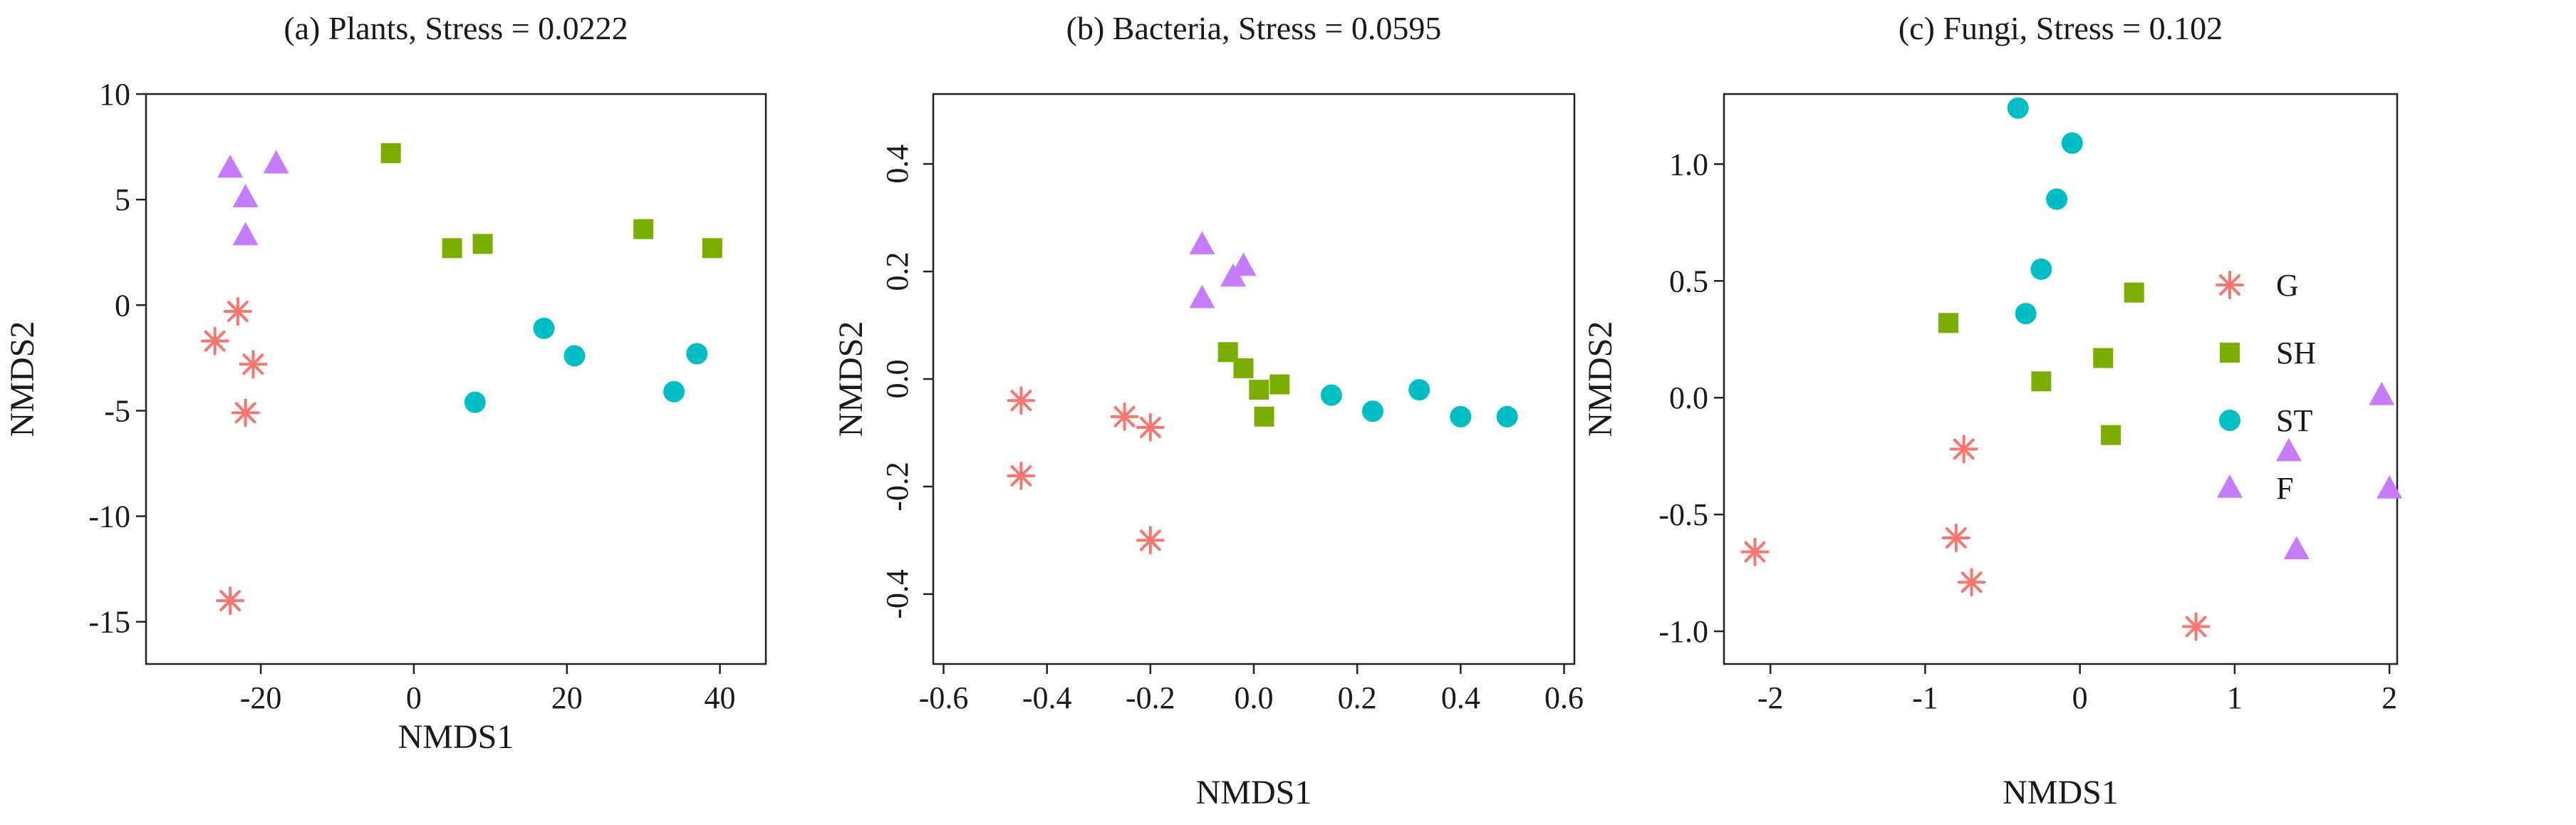 Image resolution: width=2576 pixels, height=825 pixels. Describe the element at coordinates (1770, 697) in the screenshot. I see `panel-c-xtick-label: -2` at that location.